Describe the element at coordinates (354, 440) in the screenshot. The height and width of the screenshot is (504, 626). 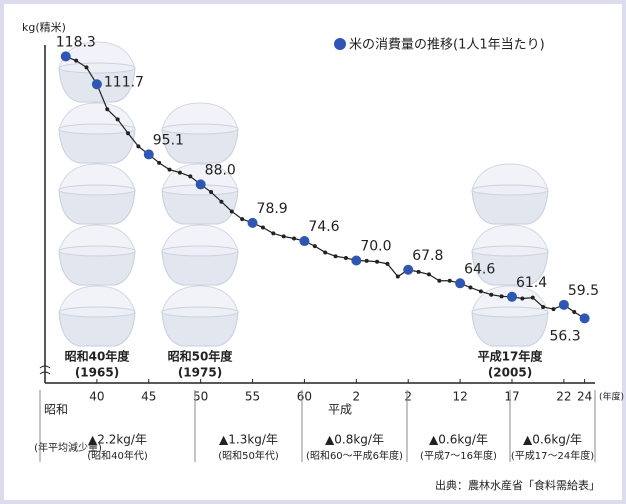
I see `decrease-value: ▲0.8kg/年` at that location.